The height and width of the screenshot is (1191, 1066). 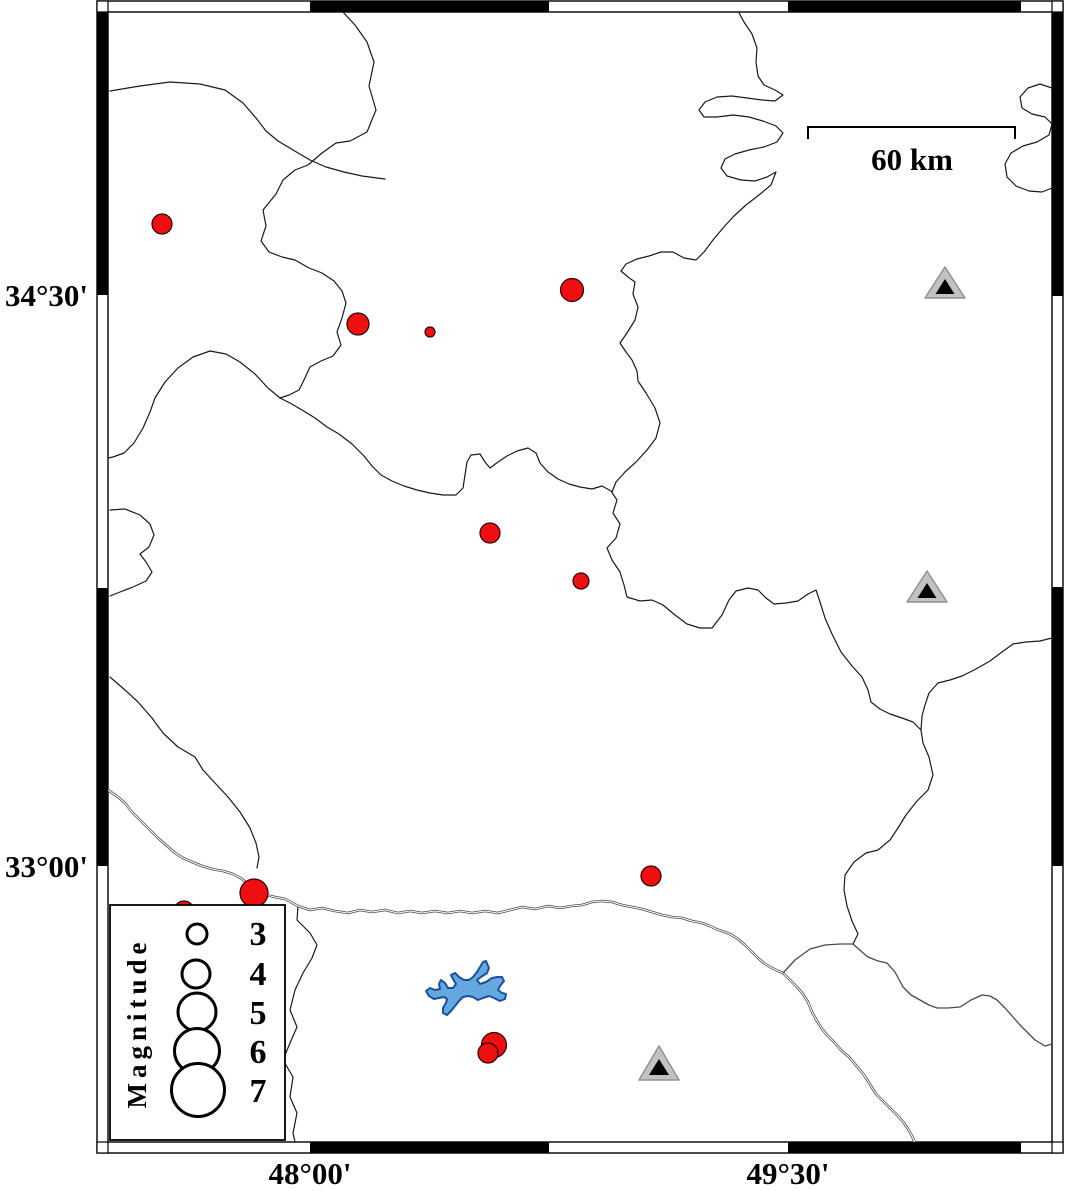 I want to click on legend-title: Magnitude, so click(x=137, y=1022).